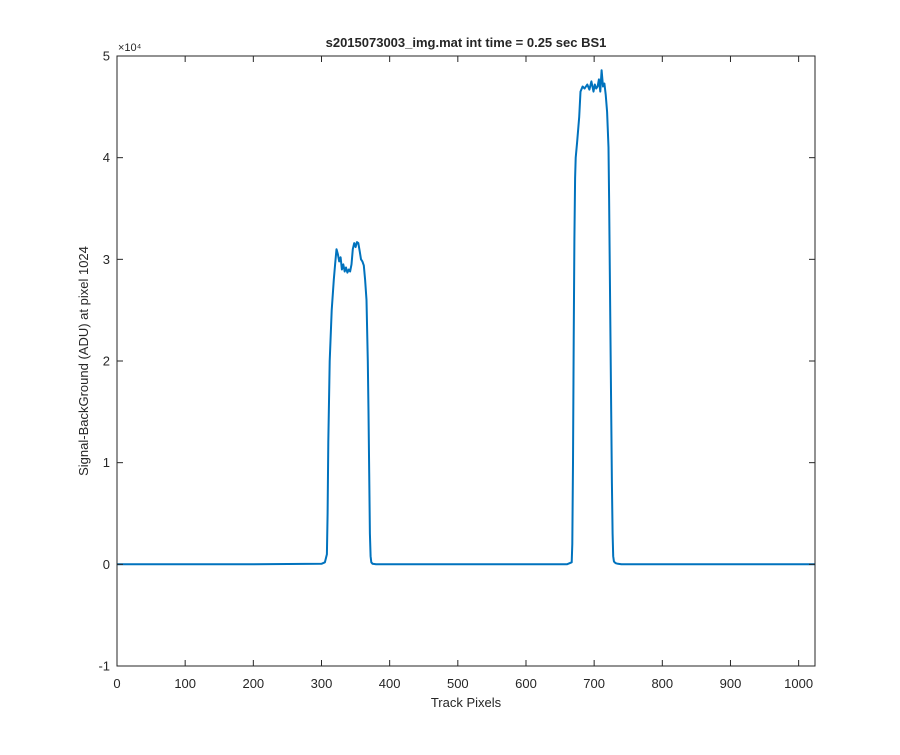 The image size is (900, 755). Describe the element at coordinates (106, 361) in the screenshot. I see `y-tick-label: 2` at that location.